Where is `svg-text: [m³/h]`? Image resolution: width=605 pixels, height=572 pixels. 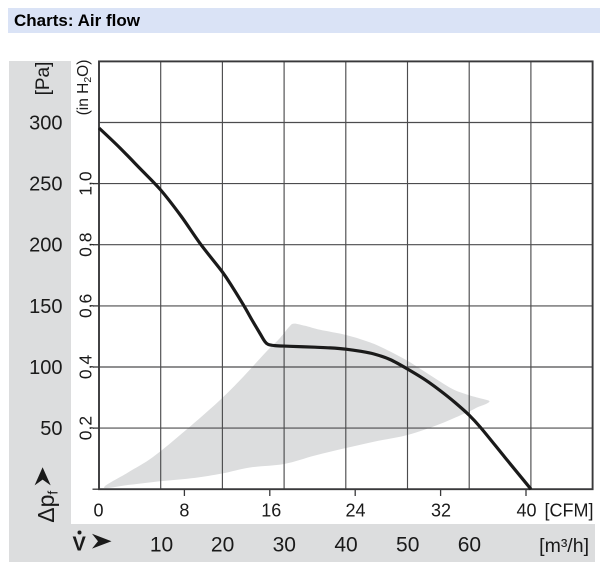
svg-text: [m³/h] is located at coordinates (564, 546).